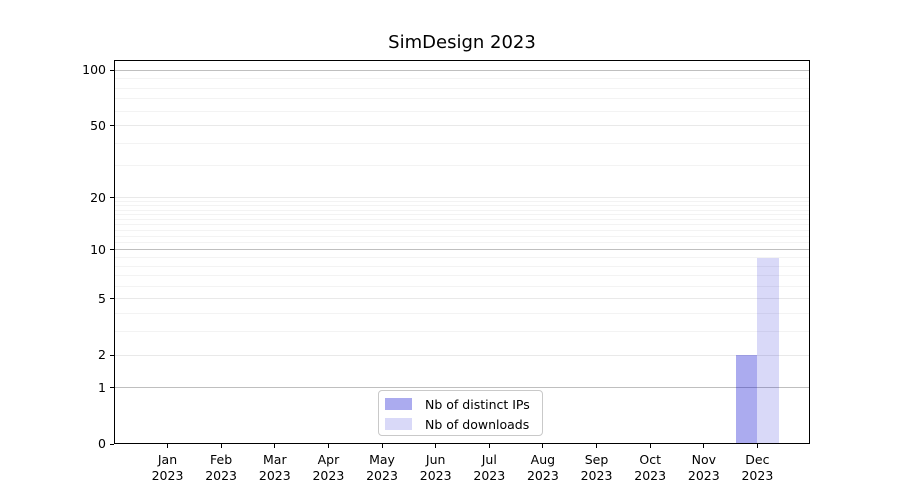 The image size is (900, 500). What do you see at coordinates (102, 443) in the screenshot?
I see `y-tick-label: 0` at bounding box center [102, 443].